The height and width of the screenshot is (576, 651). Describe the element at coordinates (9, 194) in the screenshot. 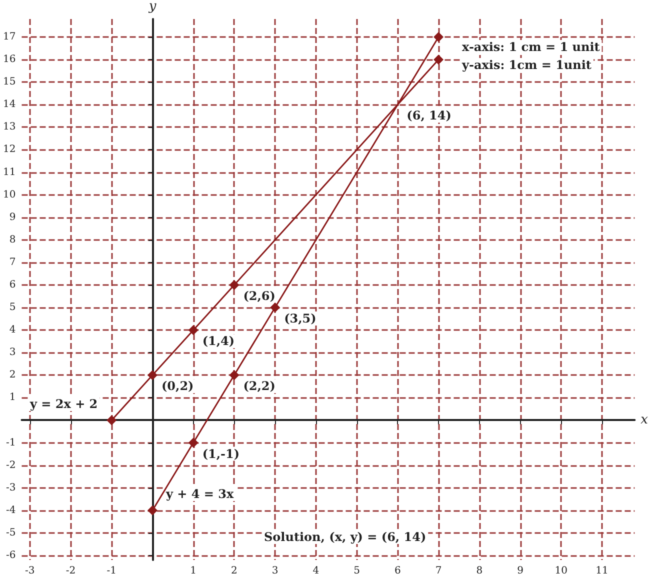

I see `y-tick-label: 10` at that location.